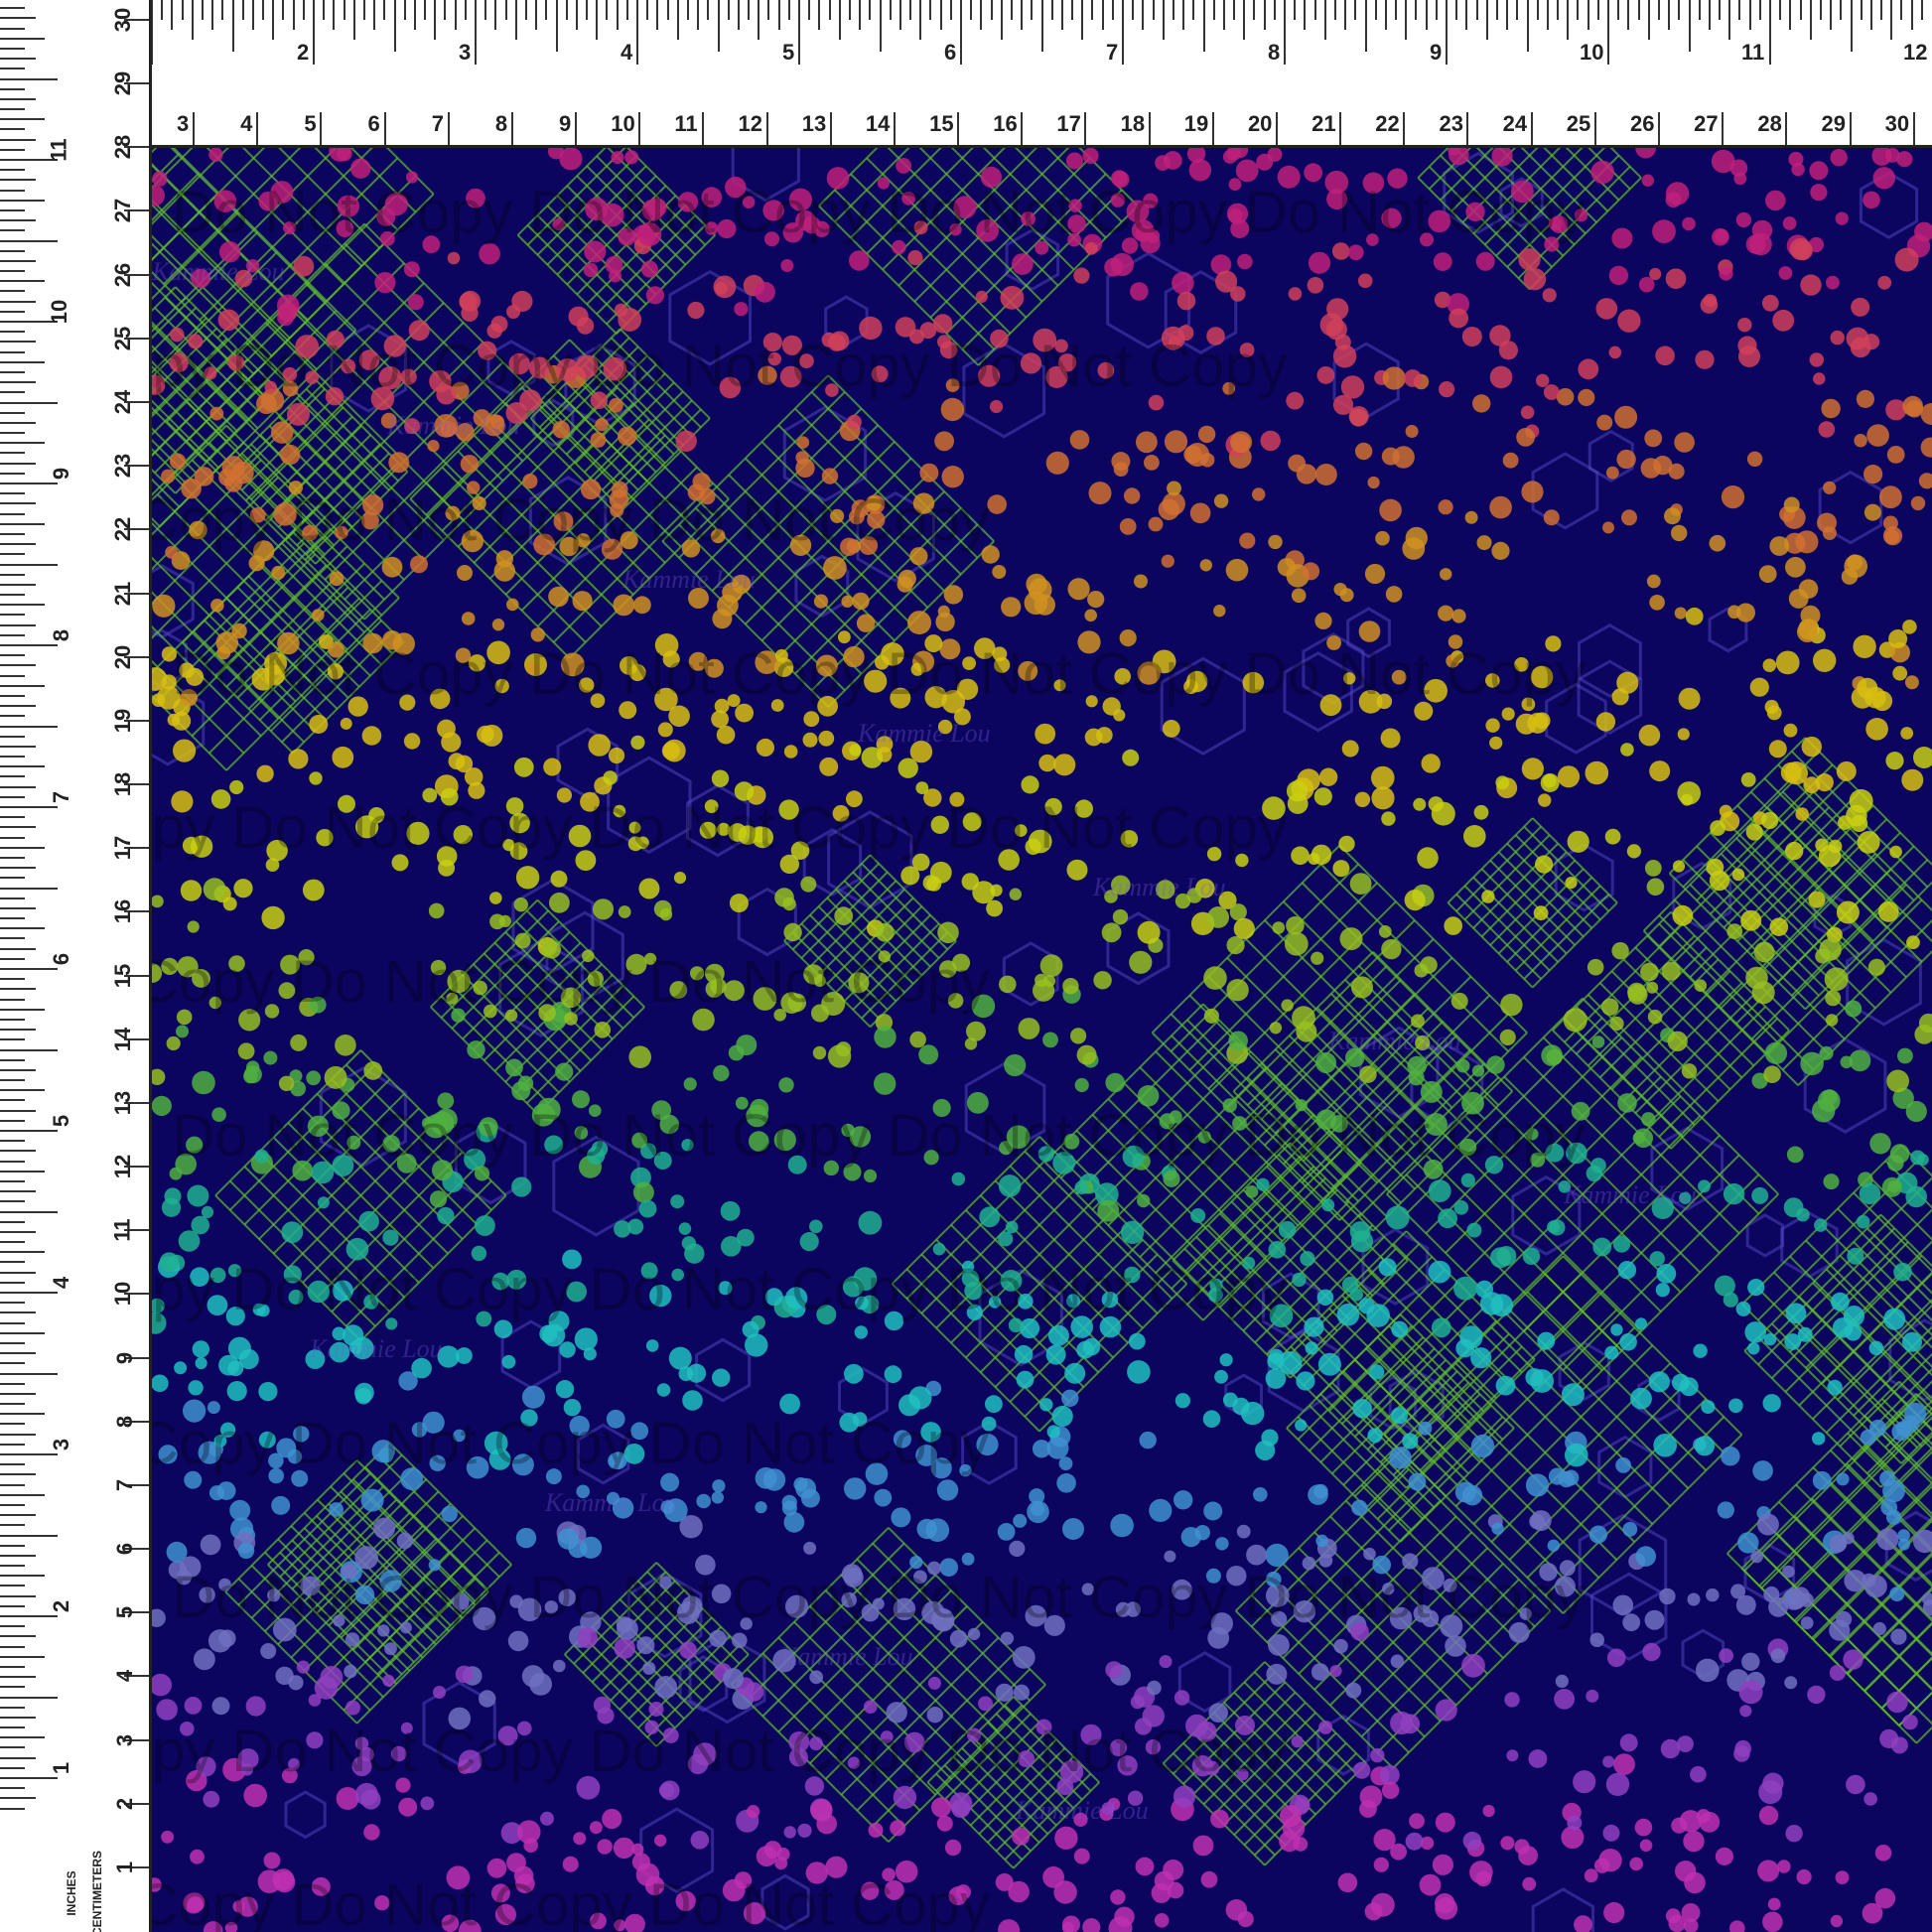 The width and height of the screenshot is (1932, 1932). What do you see at coordinates (1916, 52) in the screenshot?
I see `inch-label: 12` at bounding box center [1916, 52].